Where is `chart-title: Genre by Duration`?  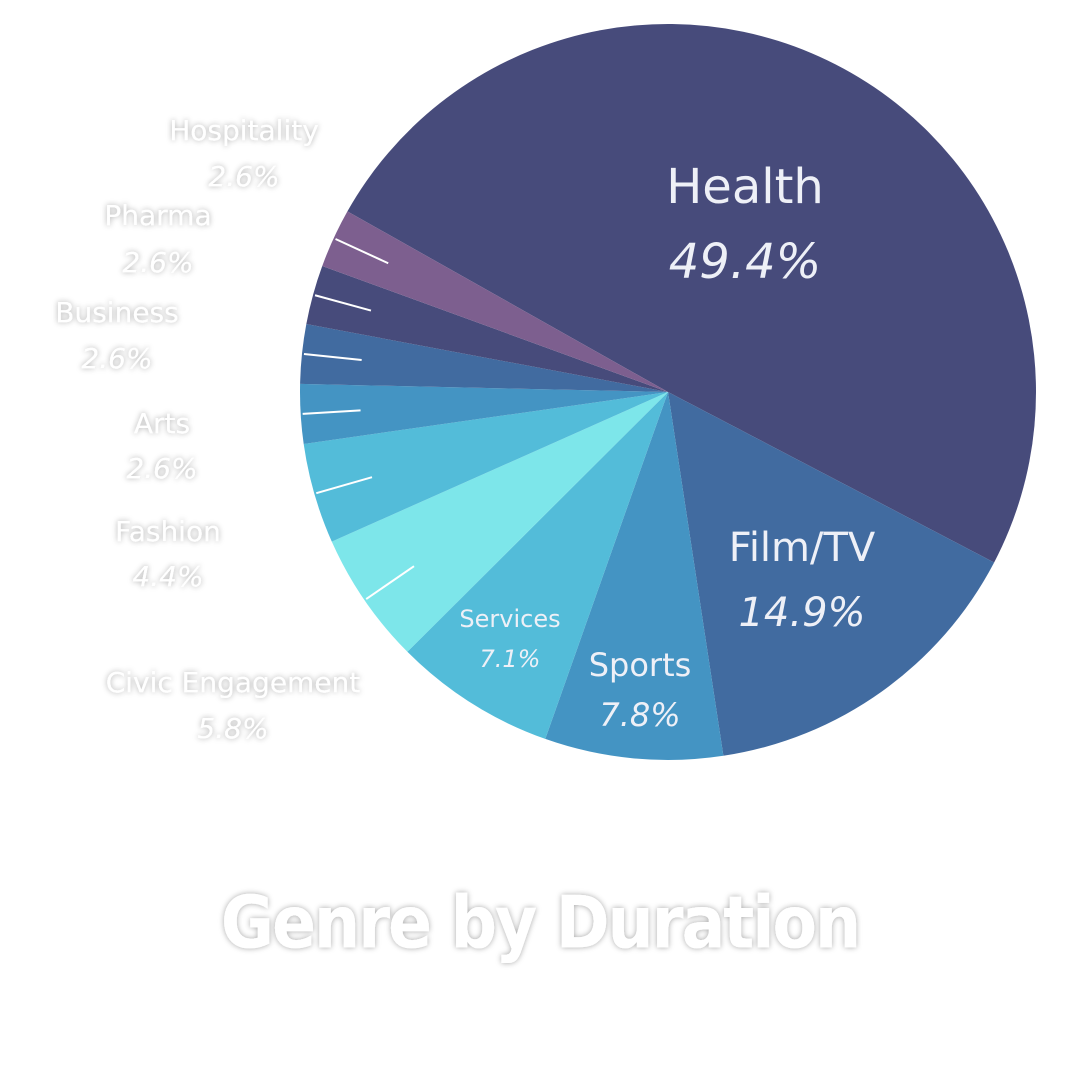
chart-title: Genre by Duration is located at coordinates (540, 923).